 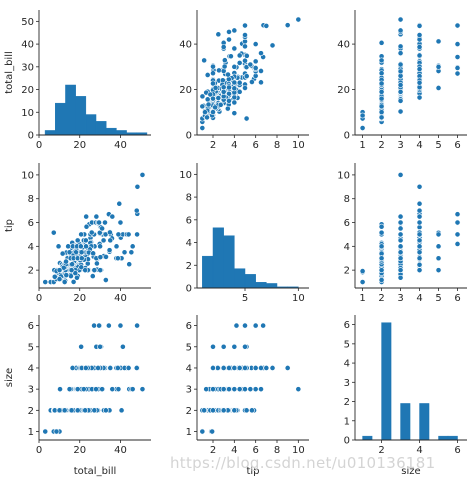 I want to click on x-tick-label: 2, so click(x=381, y=298).